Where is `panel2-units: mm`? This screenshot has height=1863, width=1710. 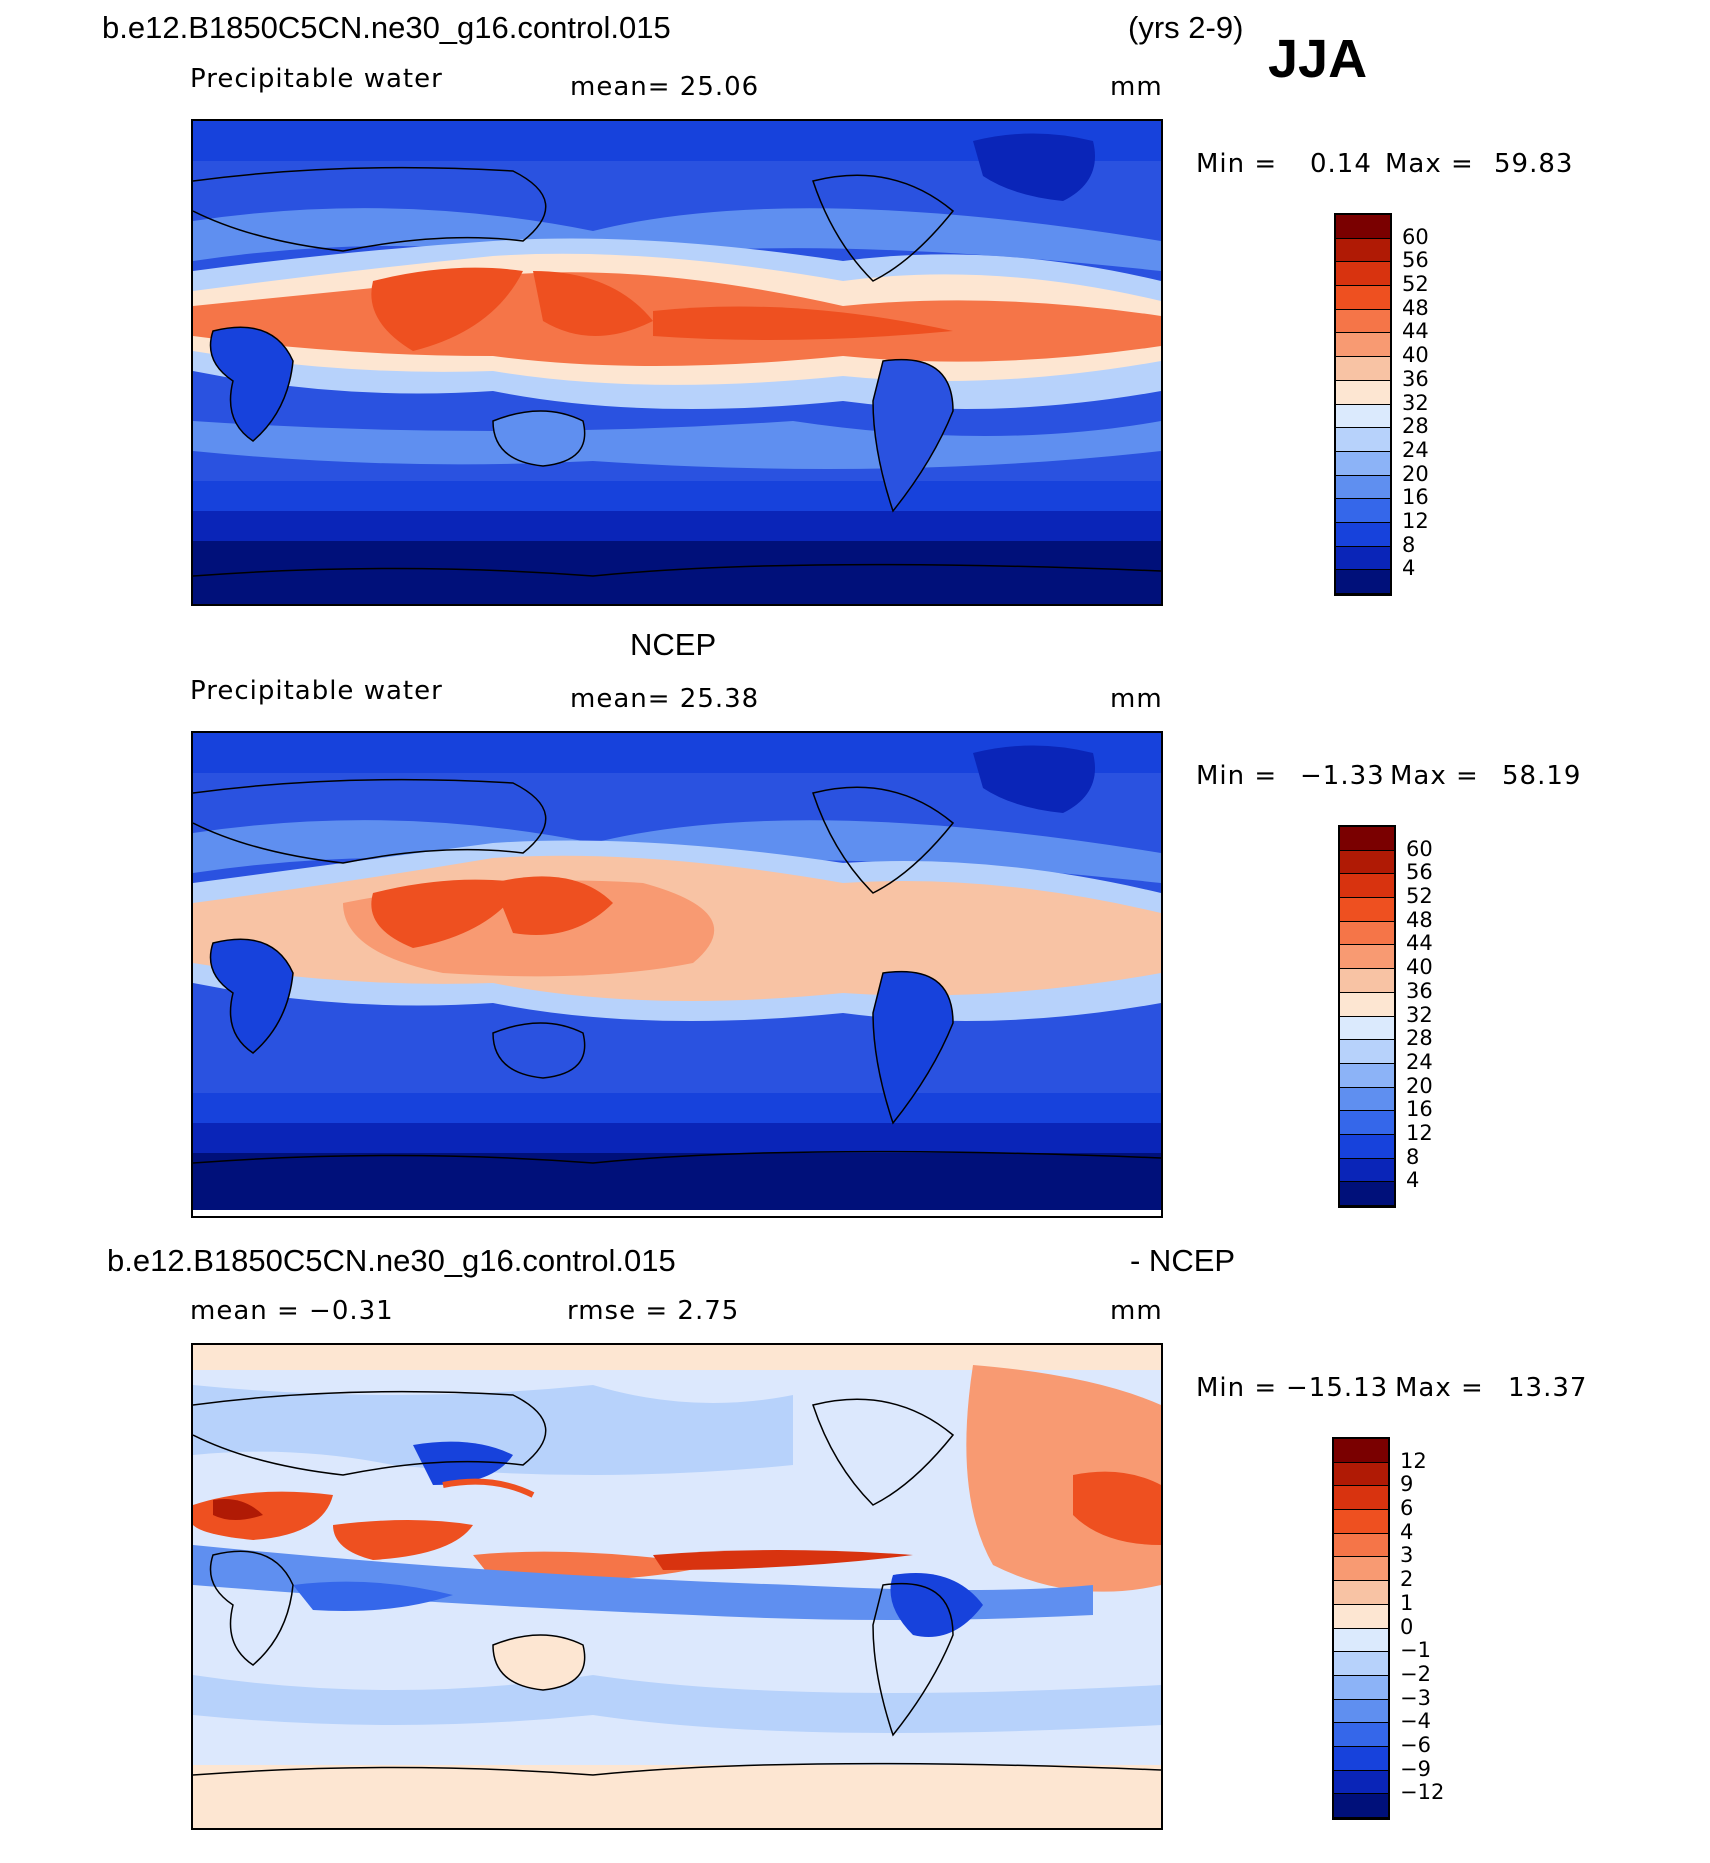
panel2-units: mm is located at coordinates (1136, 699).